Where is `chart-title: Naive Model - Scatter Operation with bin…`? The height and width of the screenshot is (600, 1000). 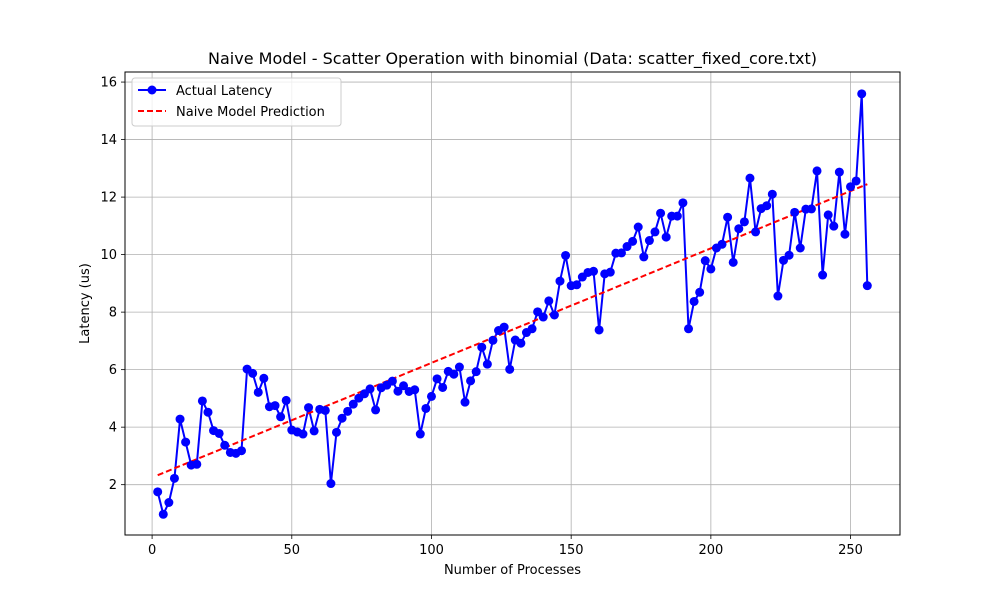 chart-title: Naive Model - Scatter Operation with bin… is located at coordinates (512, 59).